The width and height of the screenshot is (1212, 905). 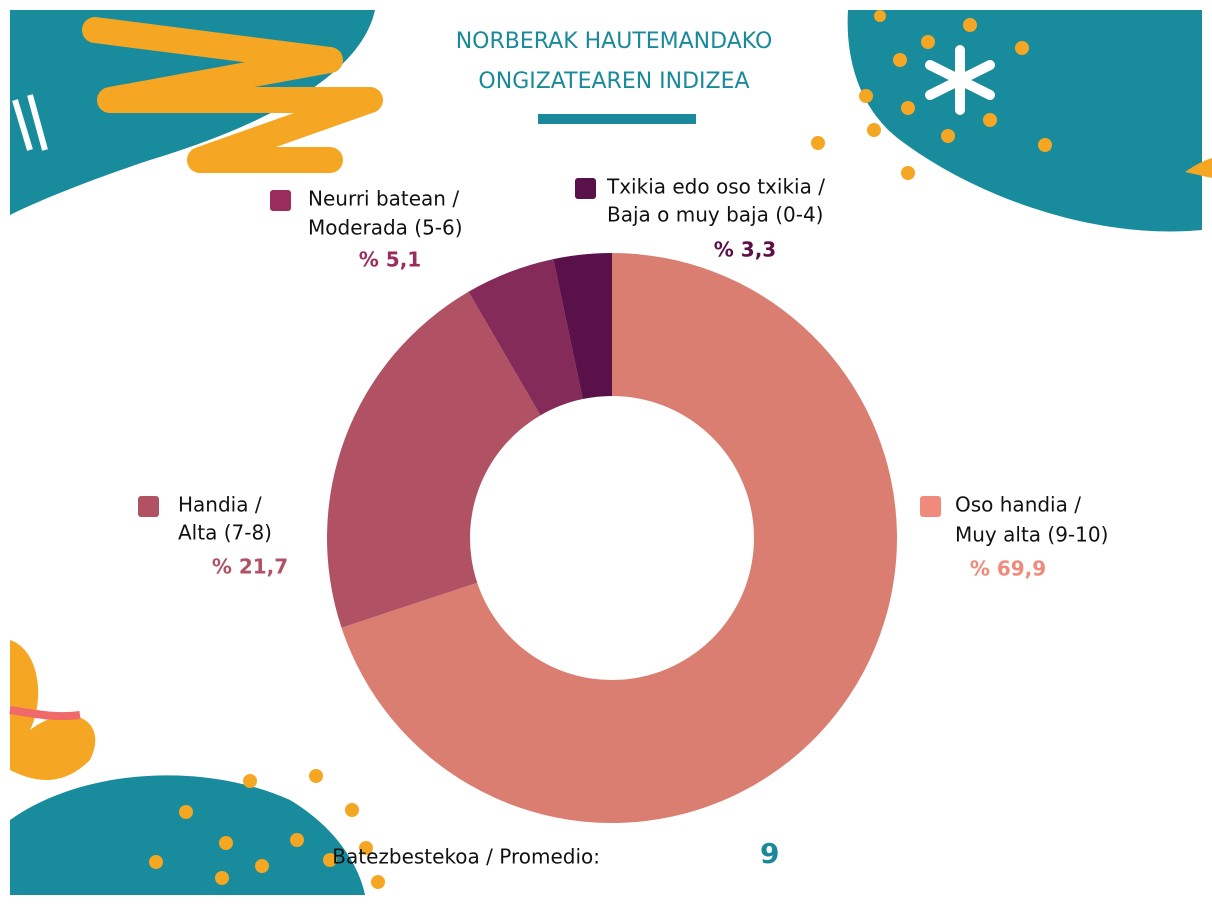 What do you see at coordinates (225, 533) in the screenshot?
I see `legend-label: Alta (7-8)` at bounding box center [225, 533].